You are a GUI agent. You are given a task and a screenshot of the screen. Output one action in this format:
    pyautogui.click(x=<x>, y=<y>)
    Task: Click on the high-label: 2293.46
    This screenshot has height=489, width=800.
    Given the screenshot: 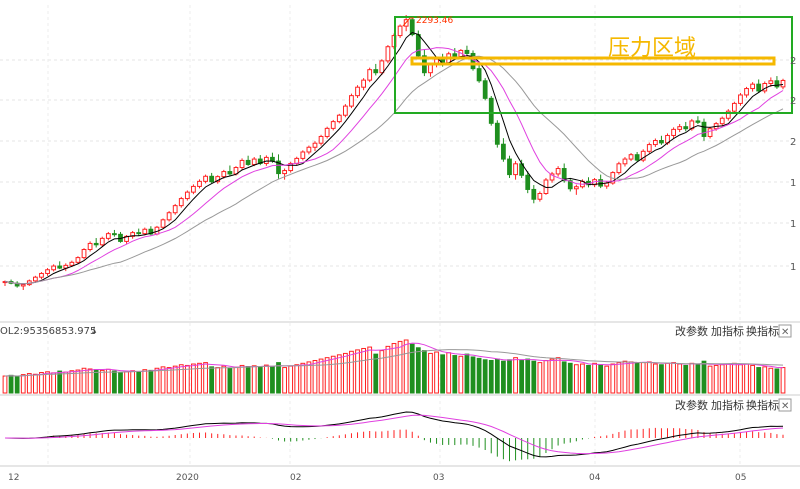 What is the action you would take?
    pyautogui.click(x=434, y=21)
    